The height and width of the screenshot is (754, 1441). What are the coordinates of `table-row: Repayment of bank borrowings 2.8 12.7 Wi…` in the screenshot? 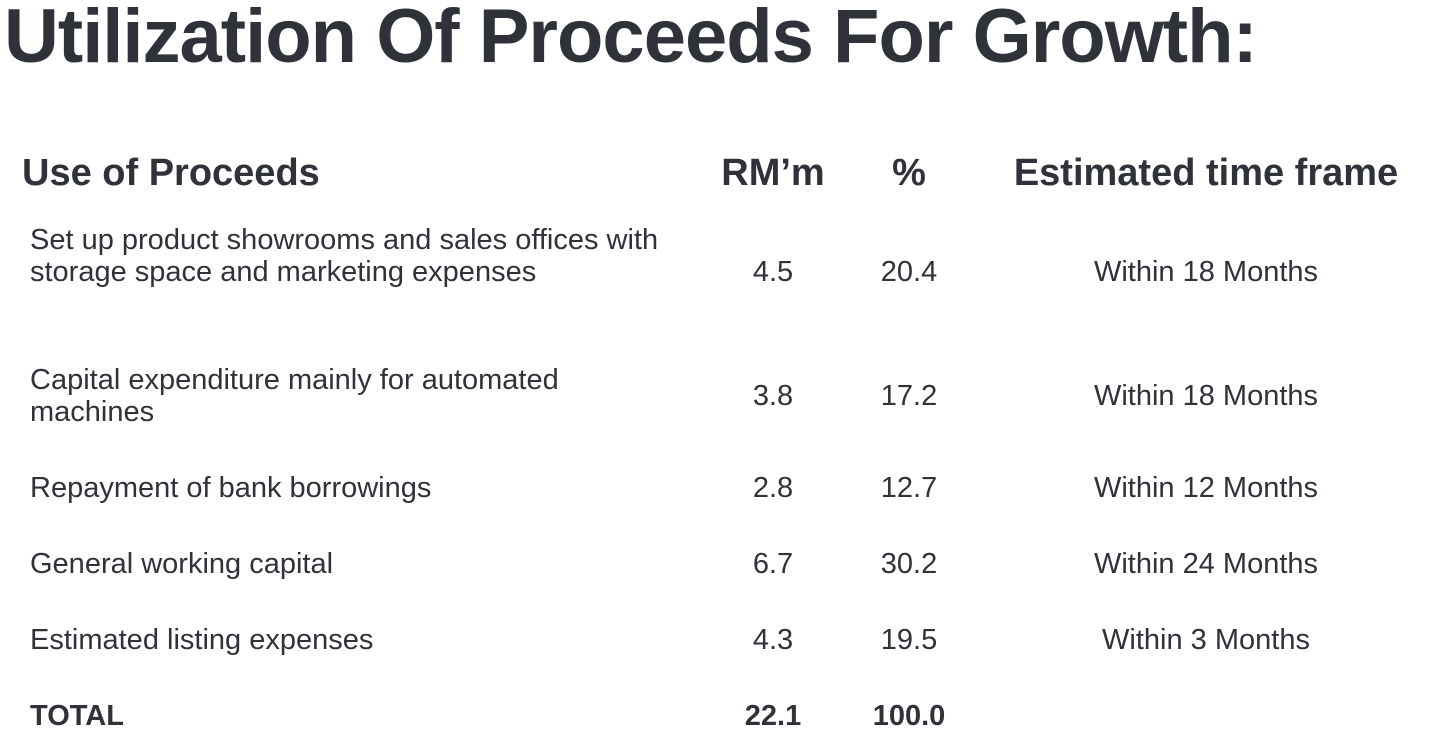 It's located at (720, 488).